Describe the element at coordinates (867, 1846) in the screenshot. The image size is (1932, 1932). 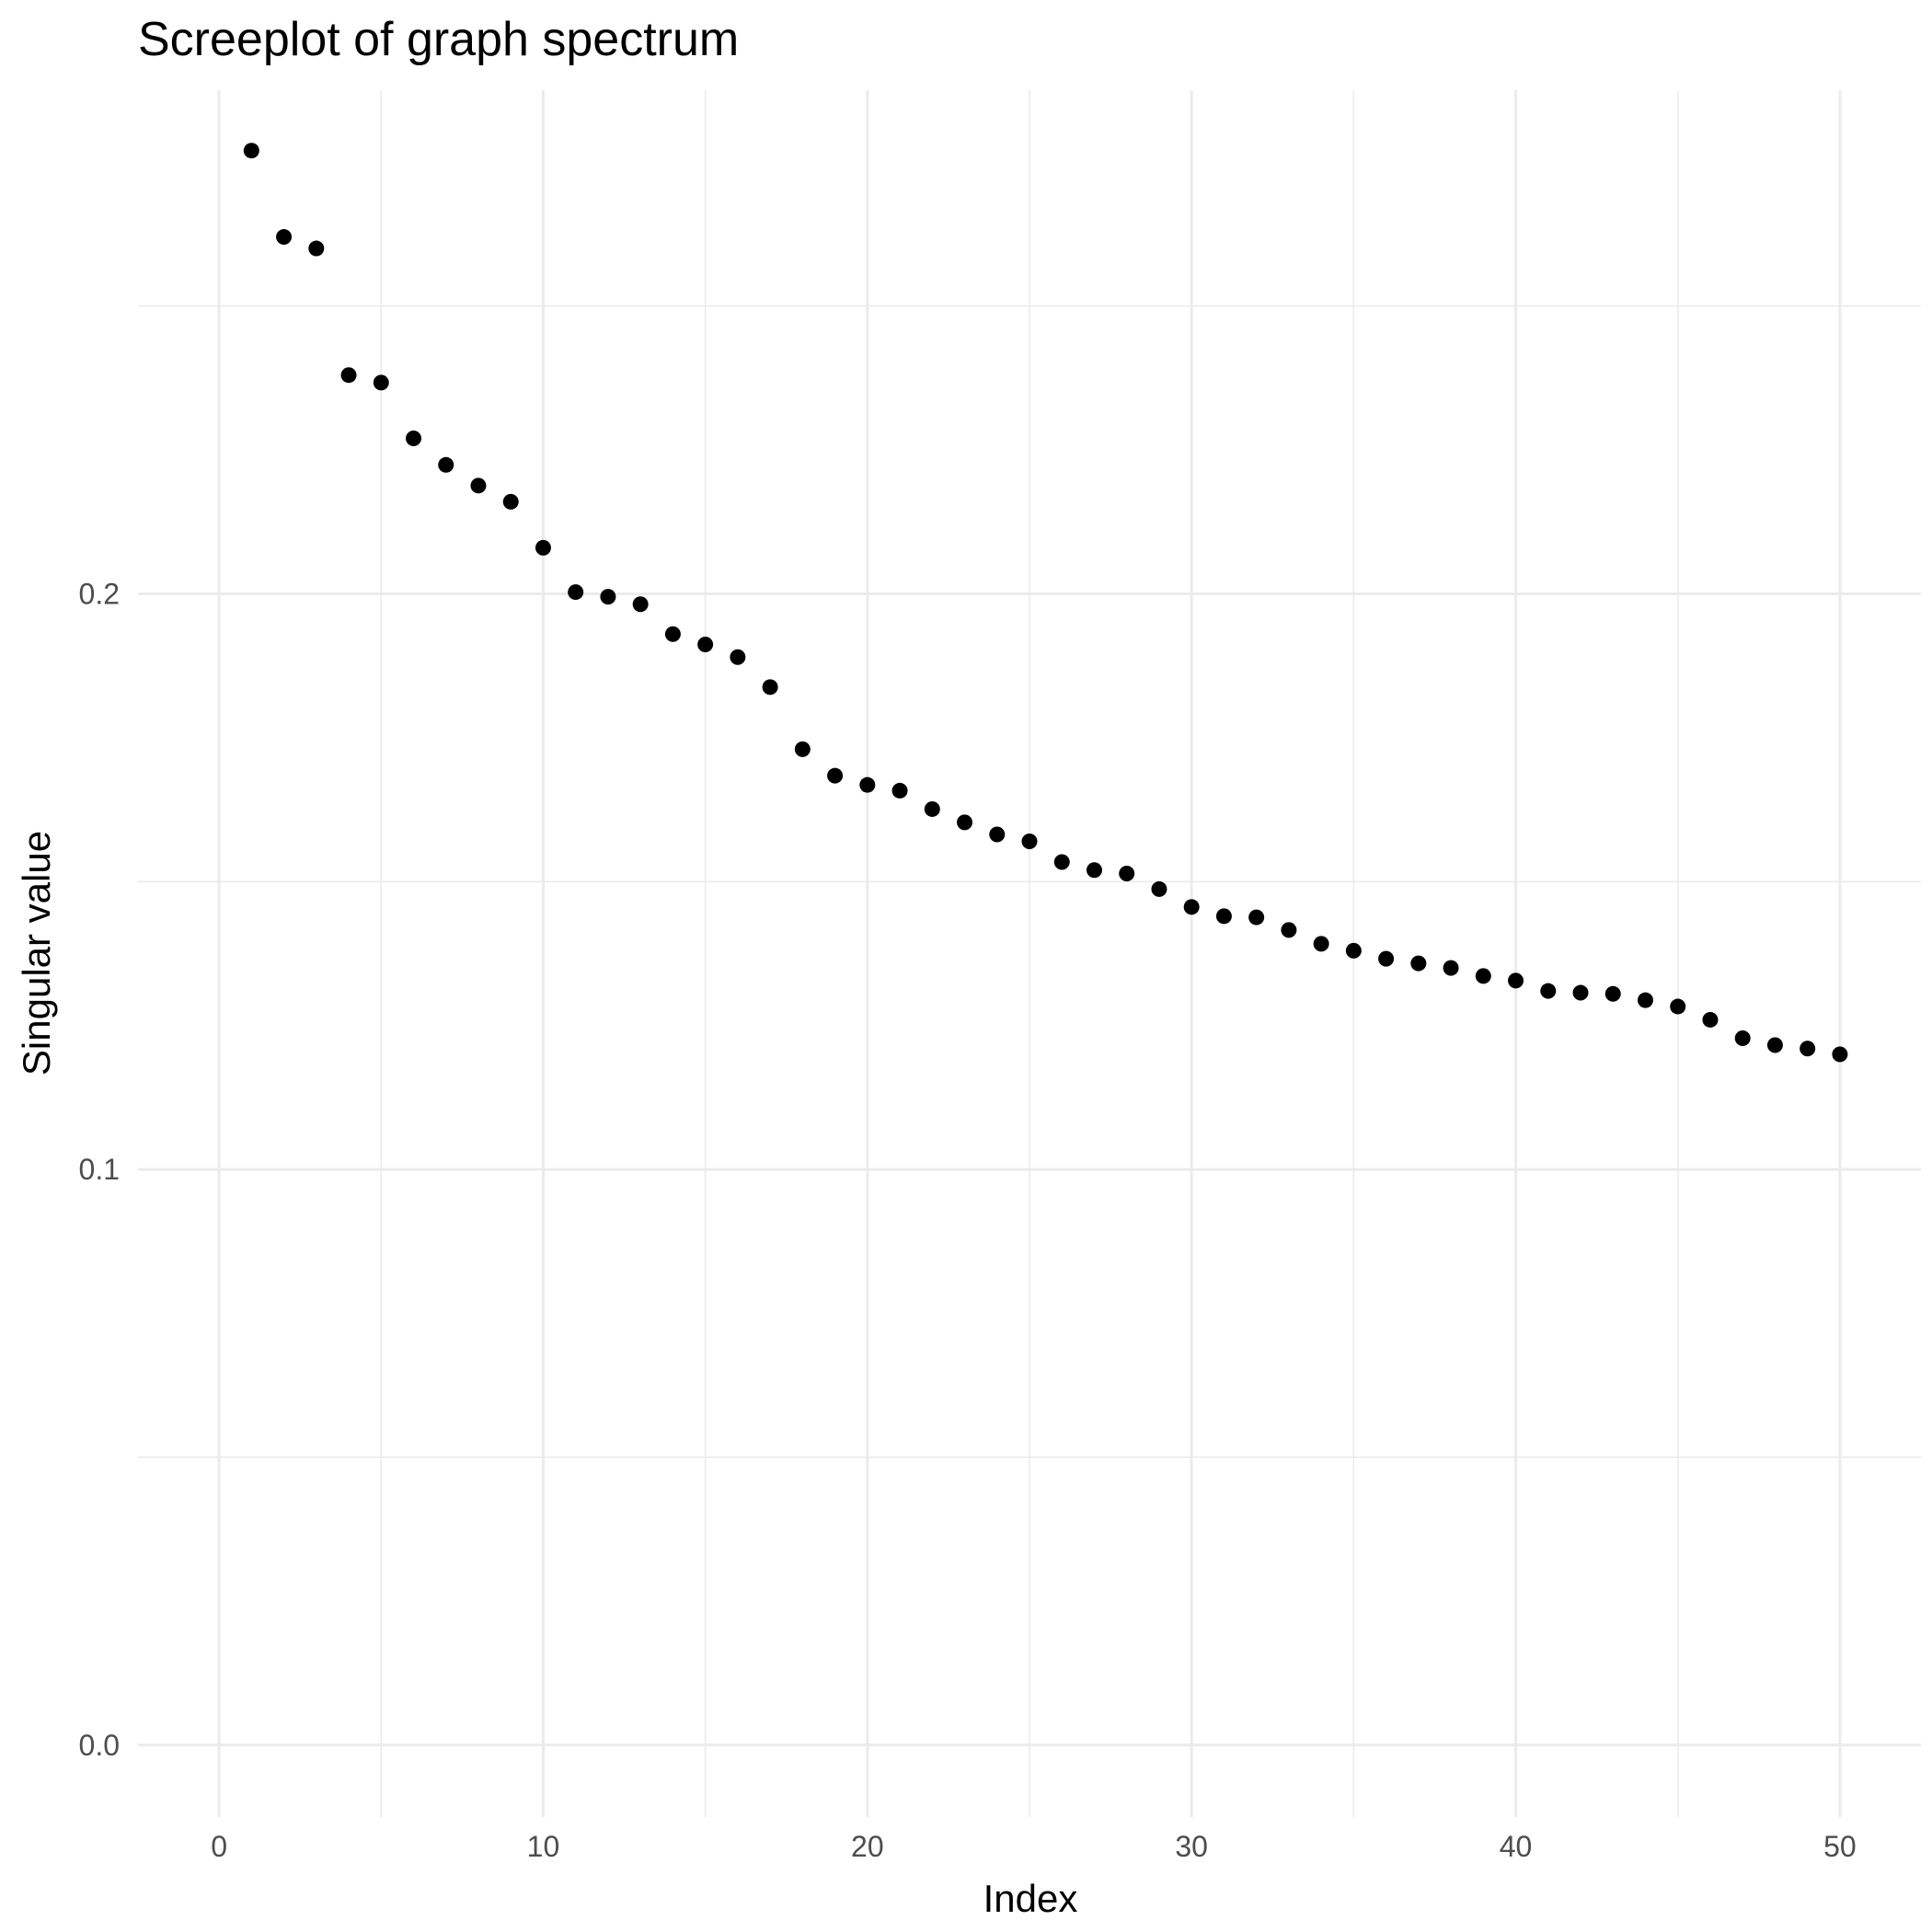
I see `x-tick-label: 20` at that location.